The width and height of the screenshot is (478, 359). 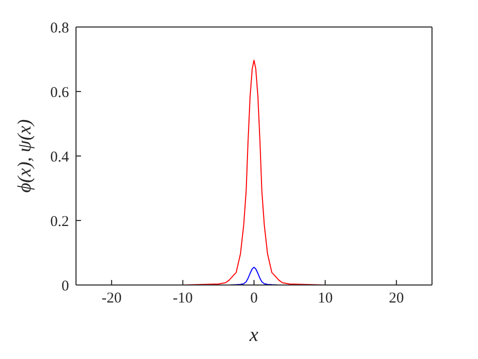 I want to click on y-tick-label: 0.6, so click(x=60, y=92).